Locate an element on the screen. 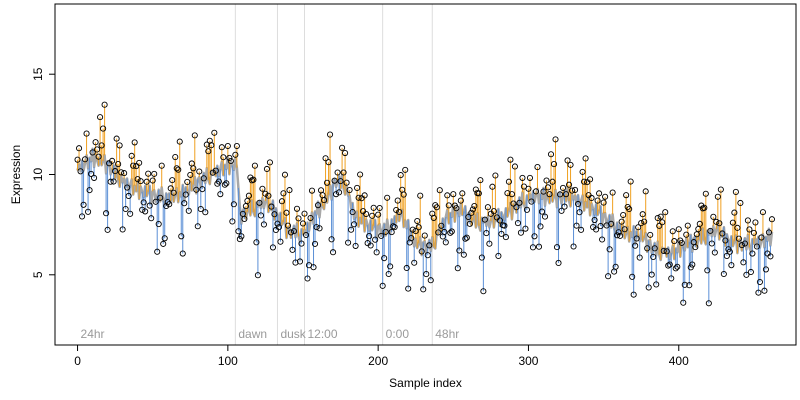  x-tick-label: 100 is located at coordinates (228, 361).